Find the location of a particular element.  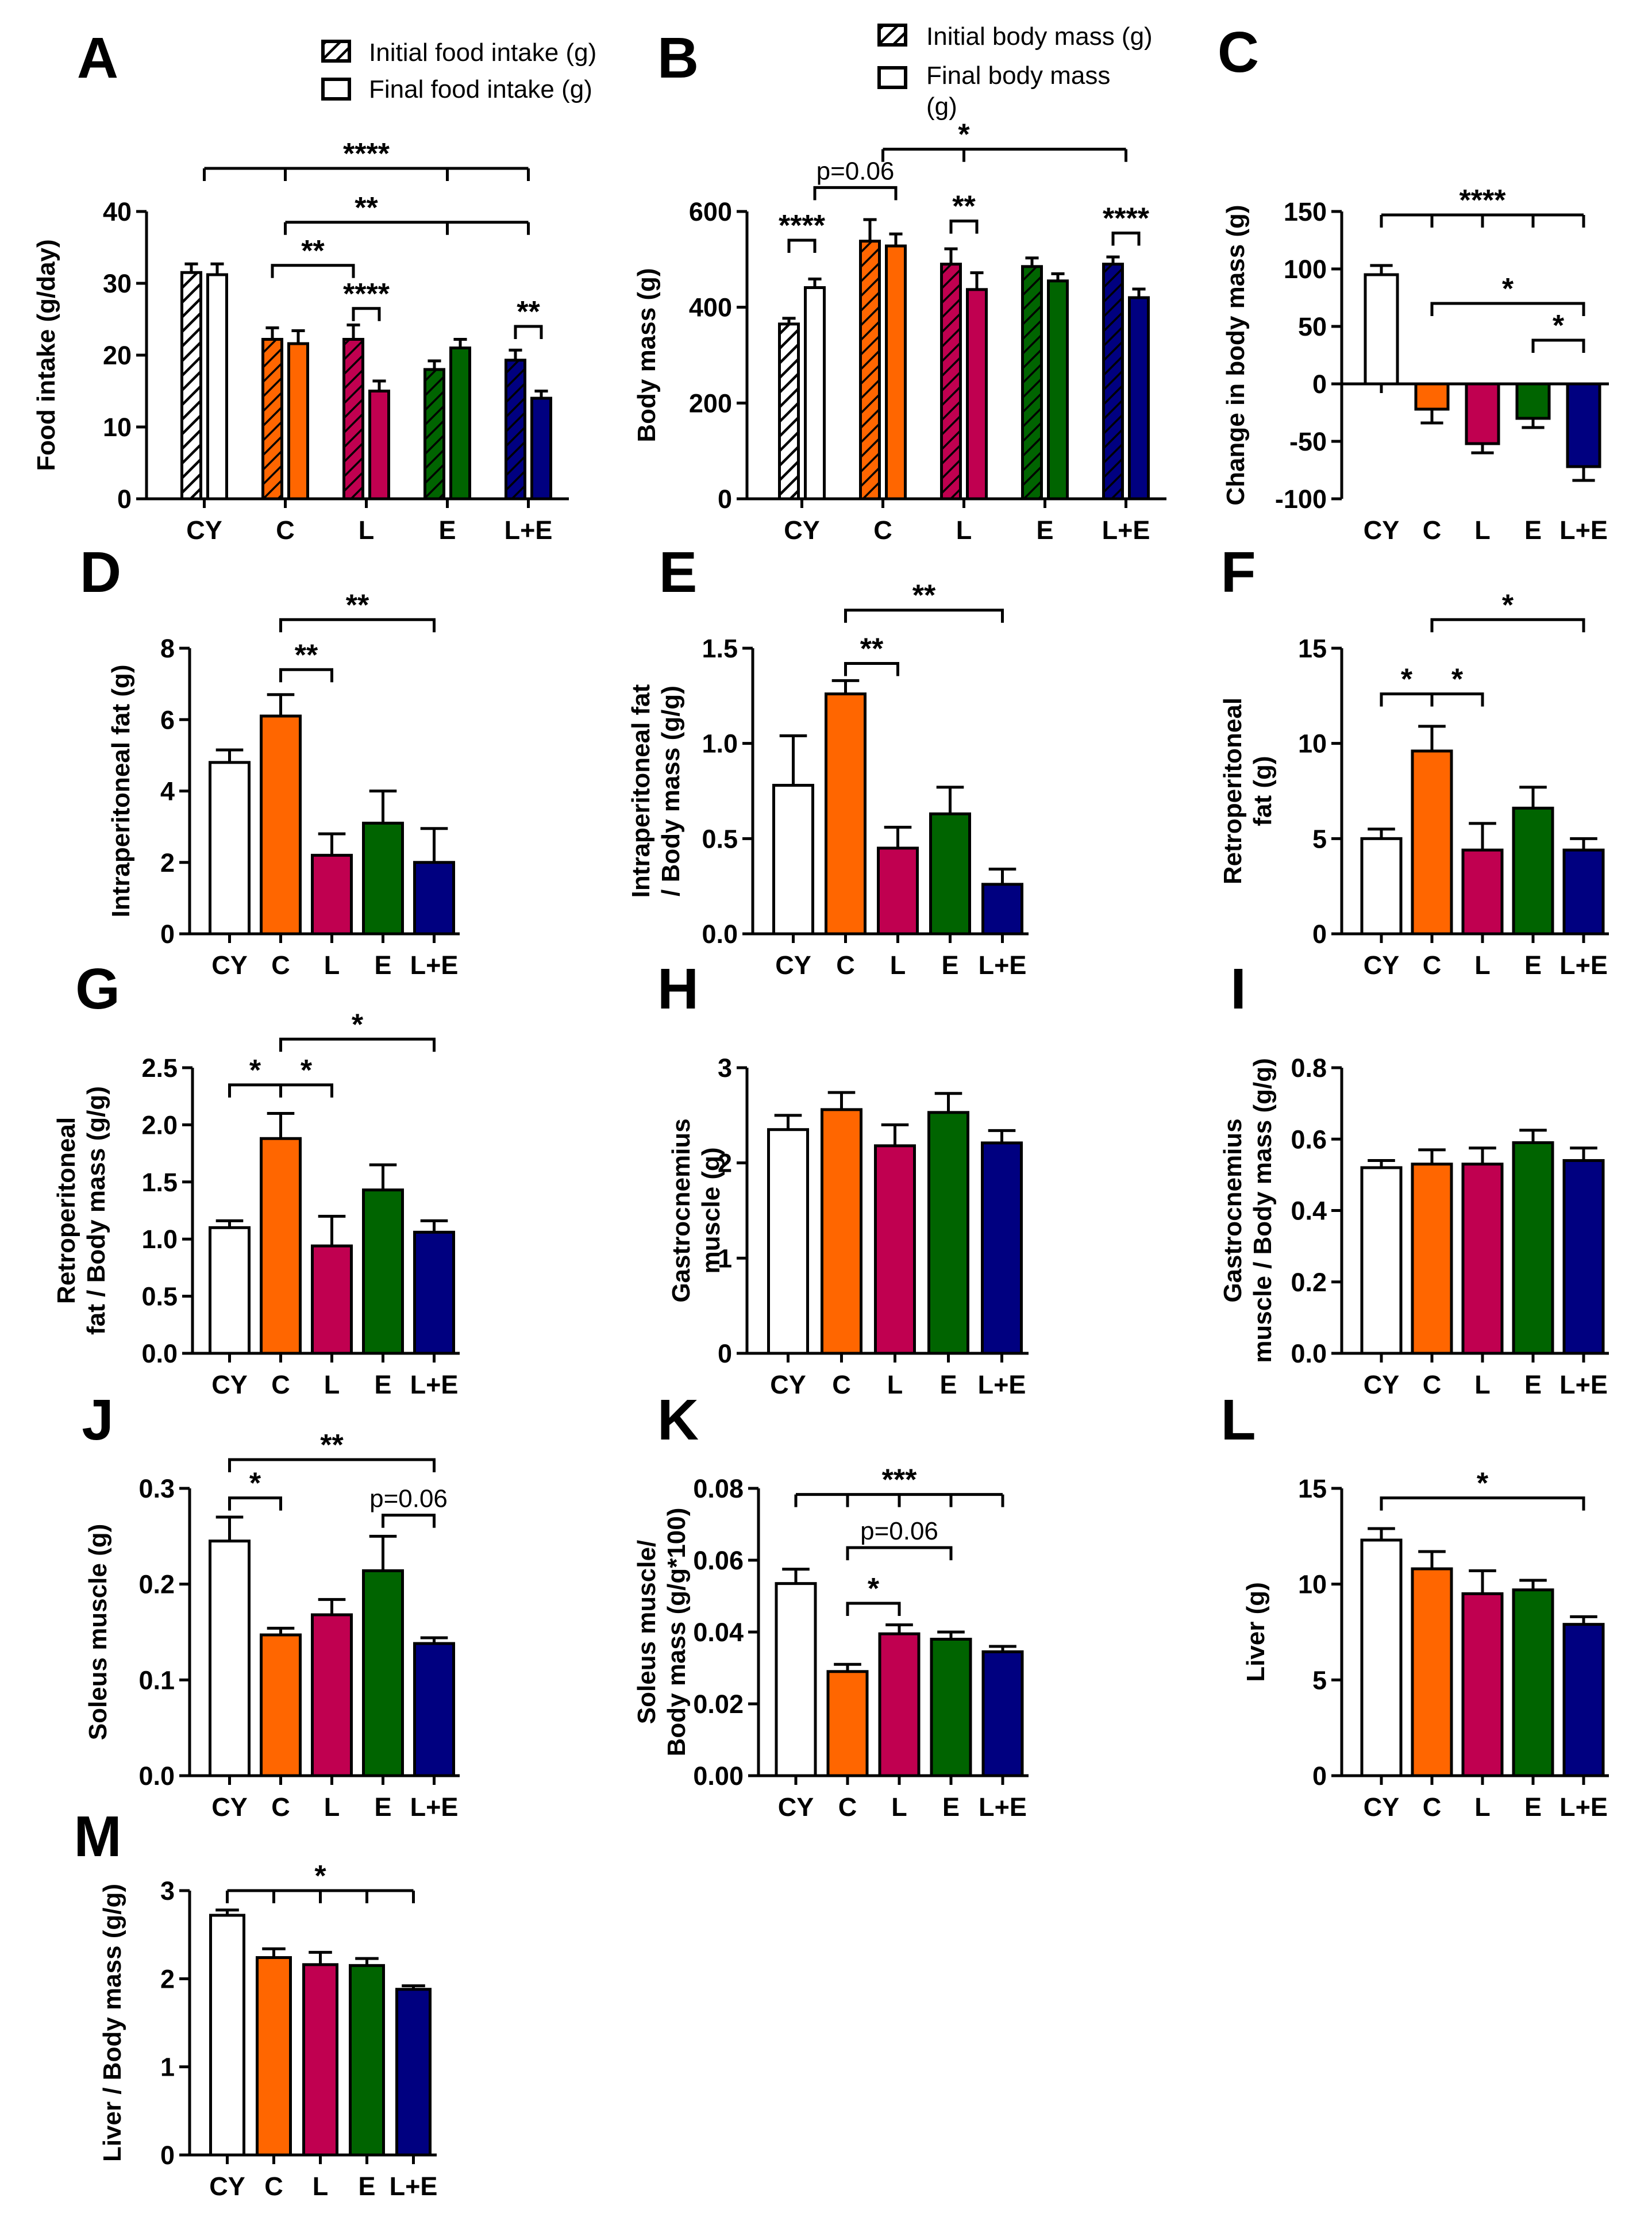

y-axis-label: Soleus muscle/ is located at coordinates (647, 1632).